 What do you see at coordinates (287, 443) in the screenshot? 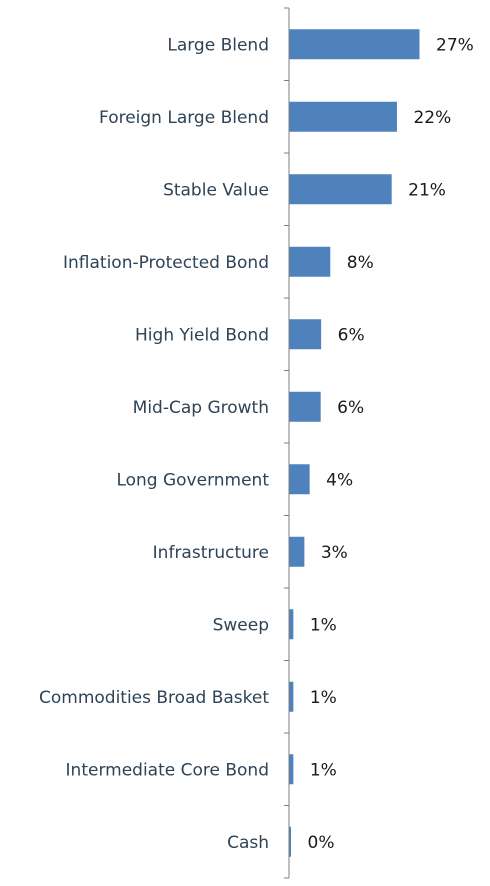
I see `category-axis` at bounding box center [287, 443].